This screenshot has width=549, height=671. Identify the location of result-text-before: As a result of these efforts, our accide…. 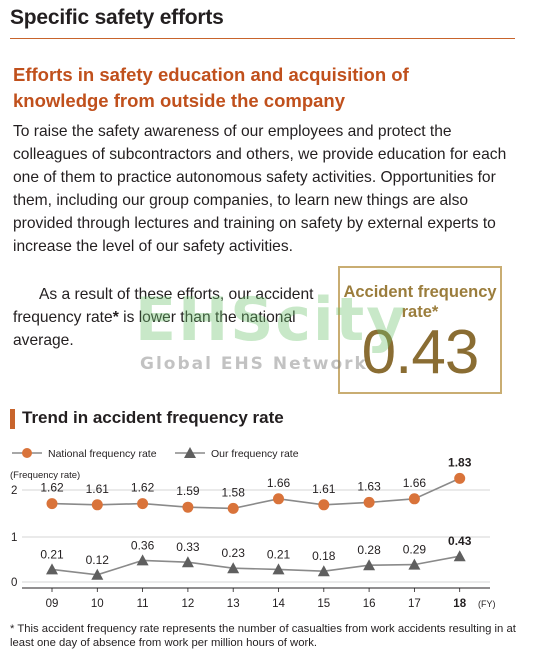
(163, 306).